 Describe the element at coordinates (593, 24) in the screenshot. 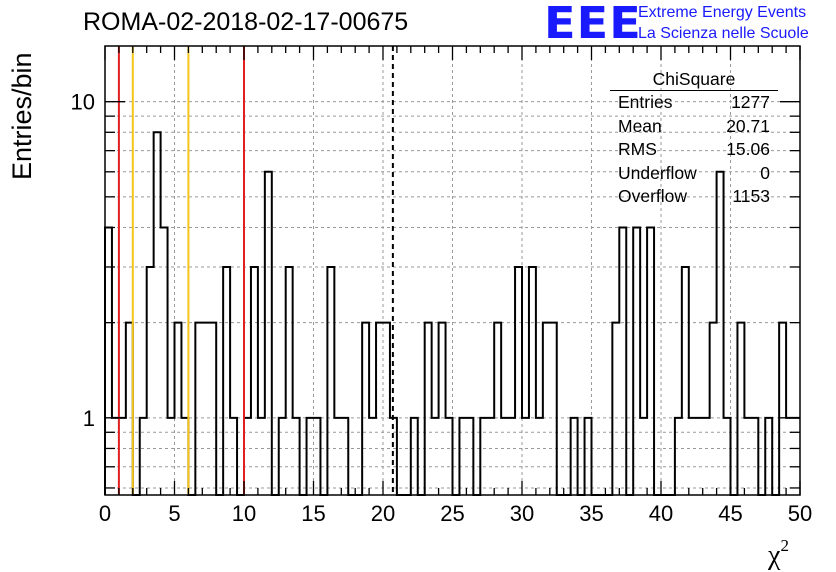

I see `eee-logo: EEE` at that location.